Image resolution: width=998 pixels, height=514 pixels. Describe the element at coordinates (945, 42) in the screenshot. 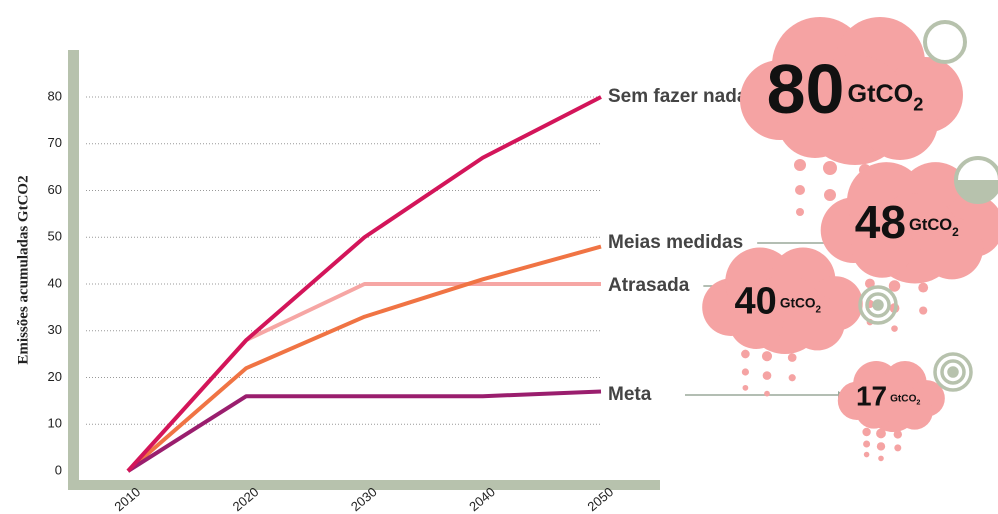

I see `icon-ring` at that location.